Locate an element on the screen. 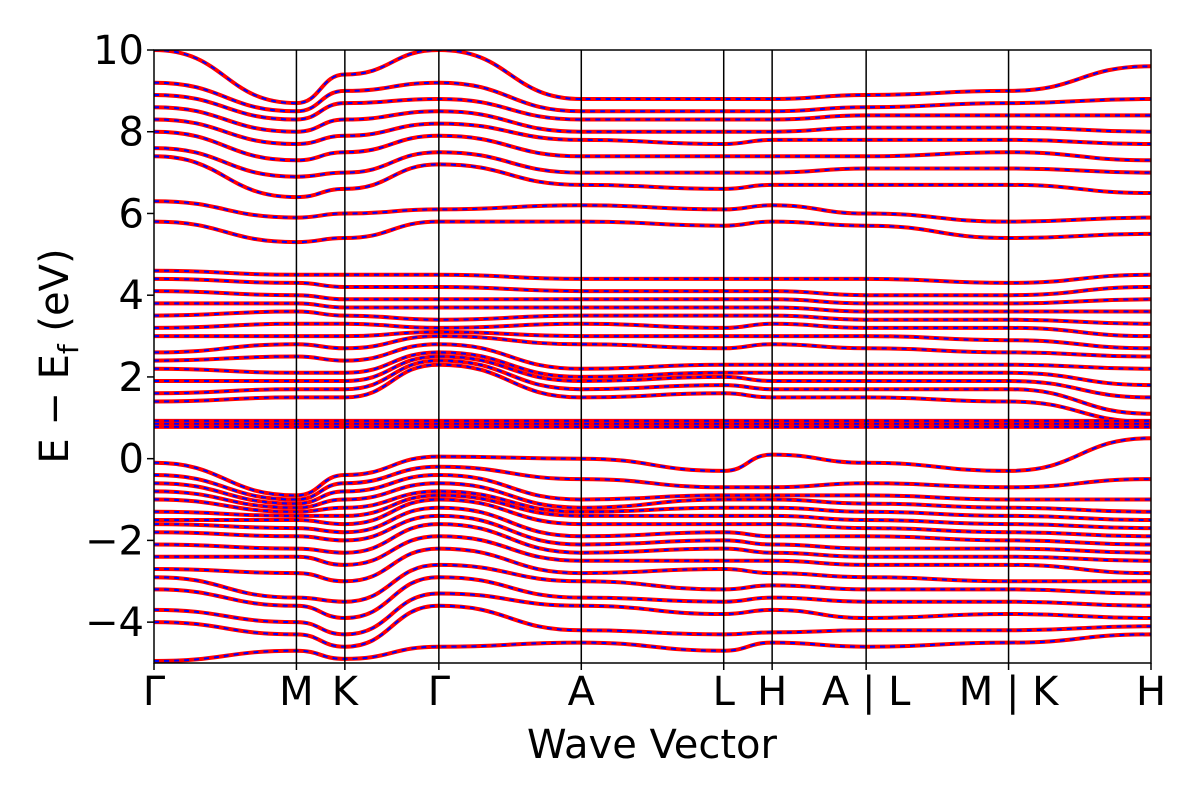 Image resolution: width=1200 pixels, height=800 pixels. y-axis-title: E − Ef (eV) is located at coordinates (58, 355).